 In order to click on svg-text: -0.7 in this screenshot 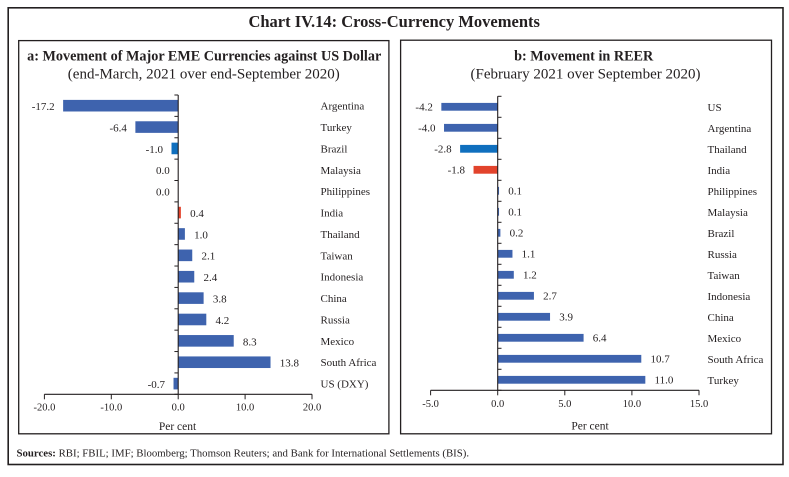, I will do `click(157, 385)`.